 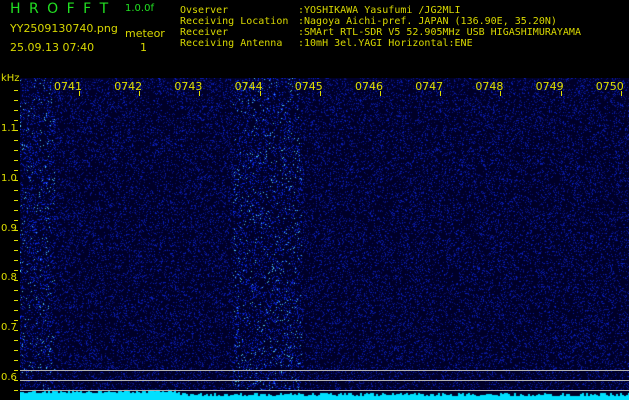 What do you see at coordinates (143, 47) in the screenshot?
I see `detection-count: 1` at bounding box center [143, 47].